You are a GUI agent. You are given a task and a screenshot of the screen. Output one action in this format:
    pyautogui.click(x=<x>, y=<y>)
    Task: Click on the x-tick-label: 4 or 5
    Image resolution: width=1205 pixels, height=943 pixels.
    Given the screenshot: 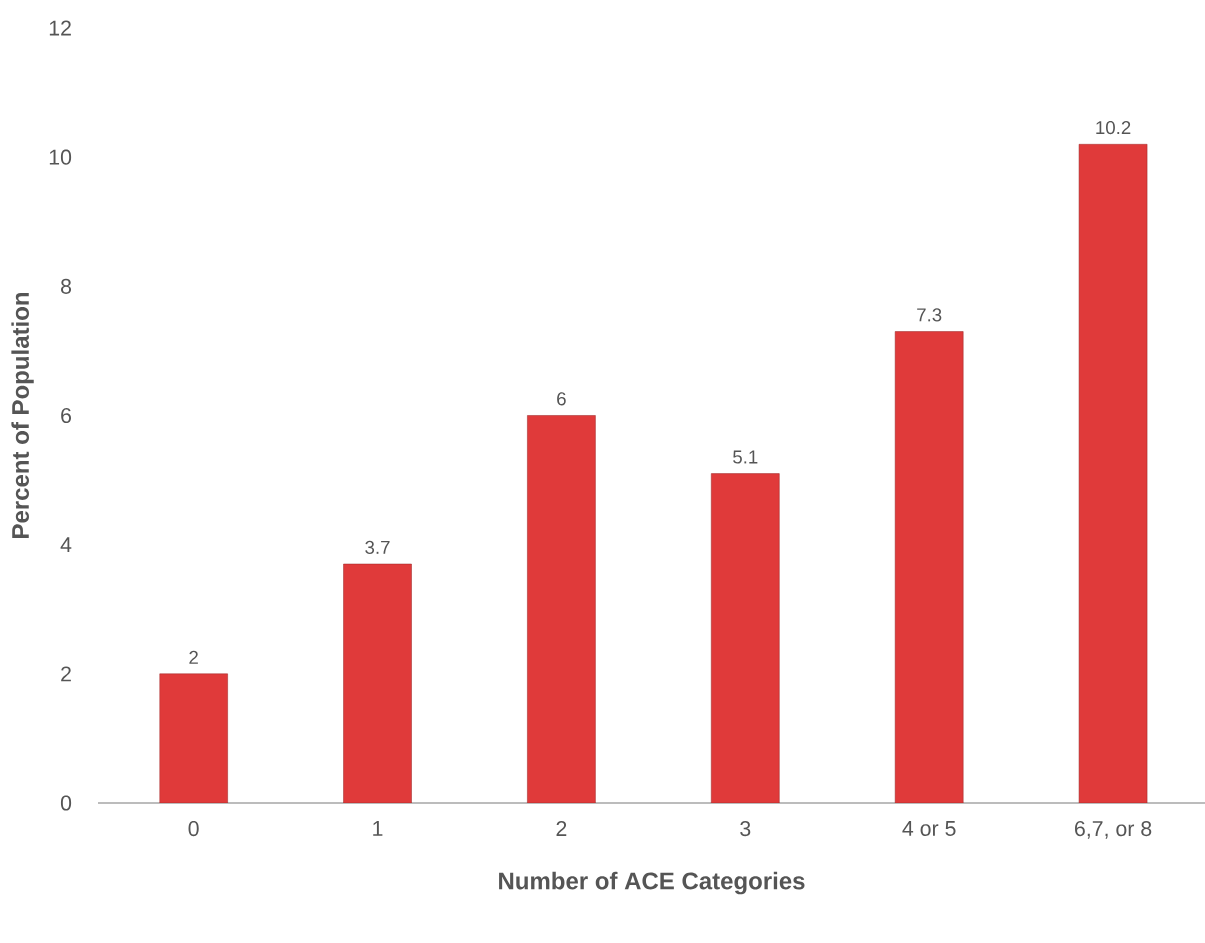 What is the action you would take?
    pyautogui.click(x=929, y=828)
    